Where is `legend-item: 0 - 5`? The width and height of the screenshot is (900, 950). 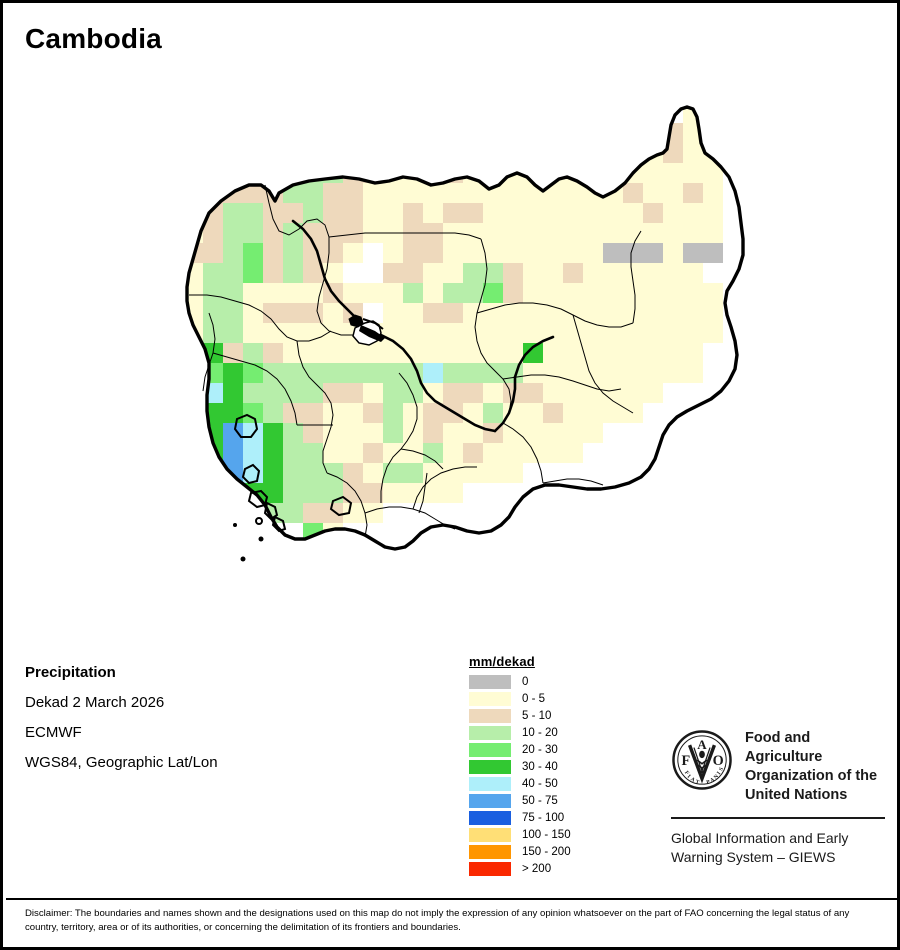
legend-item: 0 - 5 is located at coordinates (520, 698).